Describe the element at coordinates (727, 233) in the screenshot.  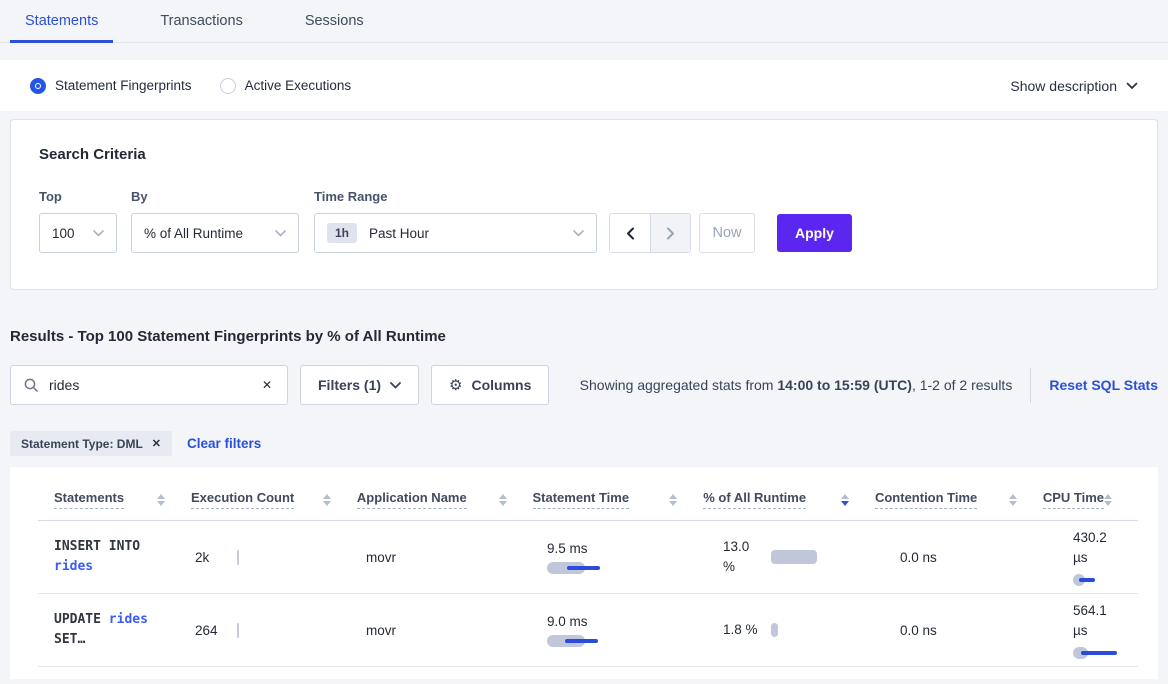
I see `now-button: Now` at that location.